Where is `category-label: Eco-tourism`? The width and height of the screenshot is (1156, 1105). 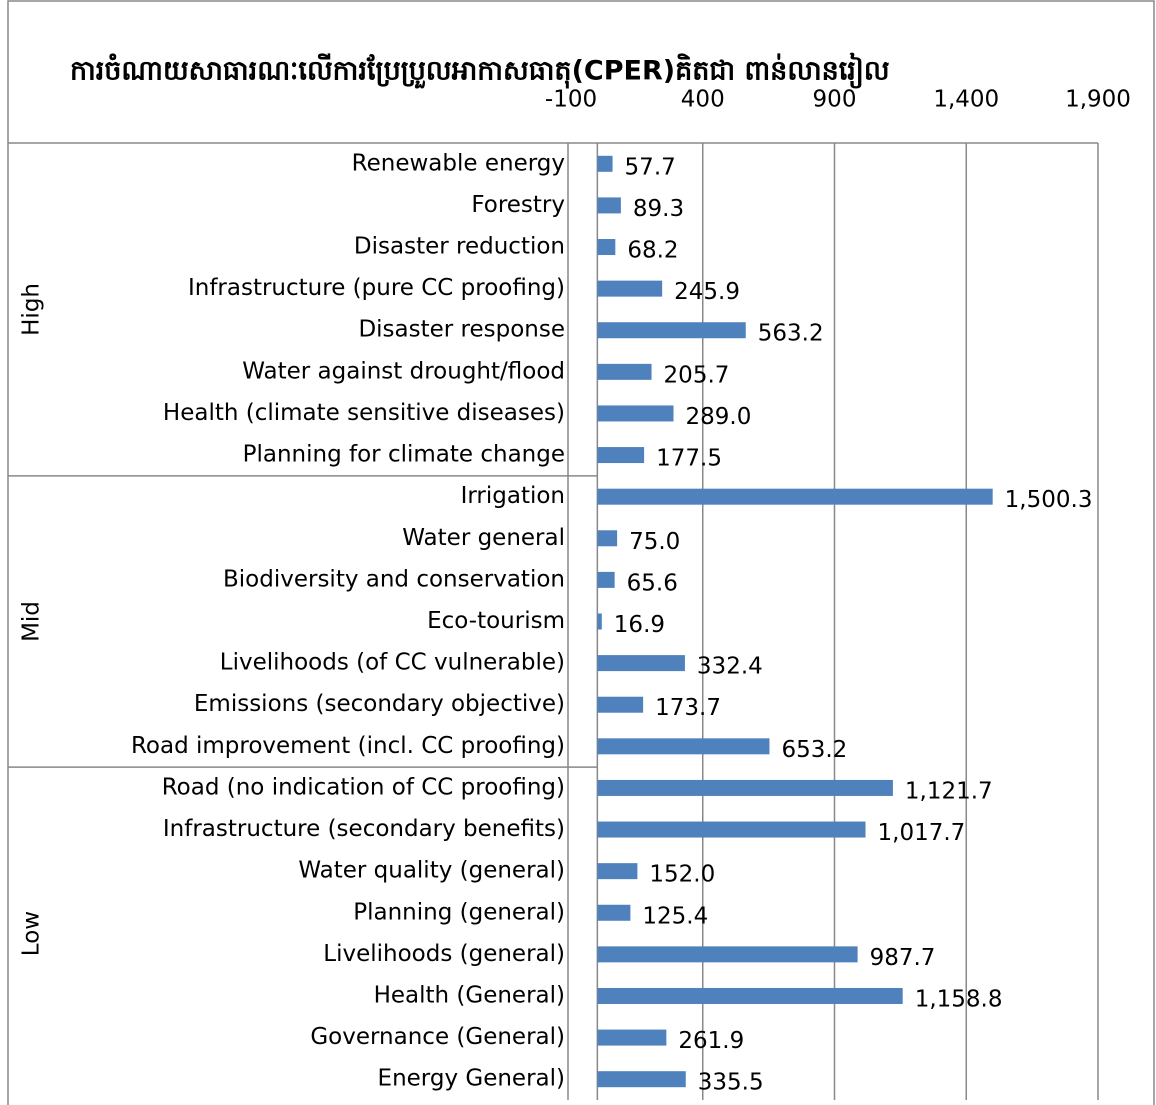
category-label: Eco-tourism is located at coordinates (496, 621).